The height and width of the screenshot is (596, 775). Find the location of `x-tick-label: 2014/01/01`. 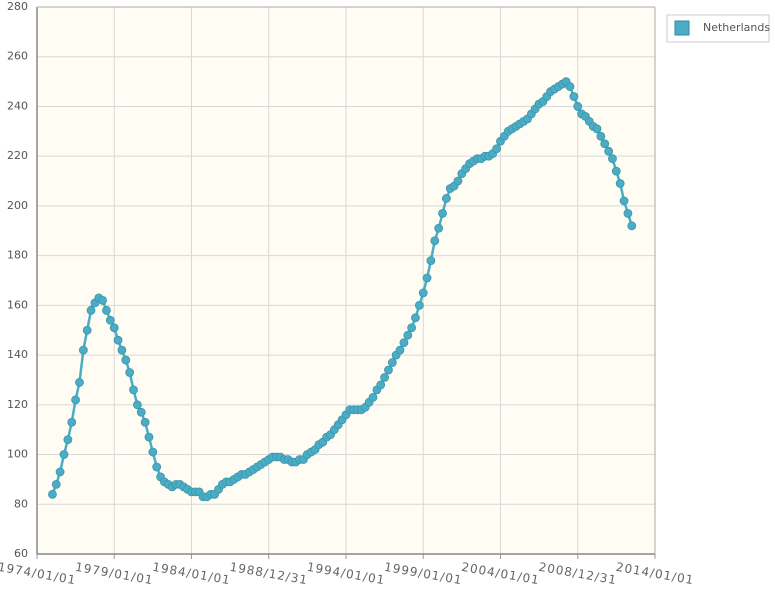

x-tick-label: 2014/01/01 is located at coordinates (655, 574).